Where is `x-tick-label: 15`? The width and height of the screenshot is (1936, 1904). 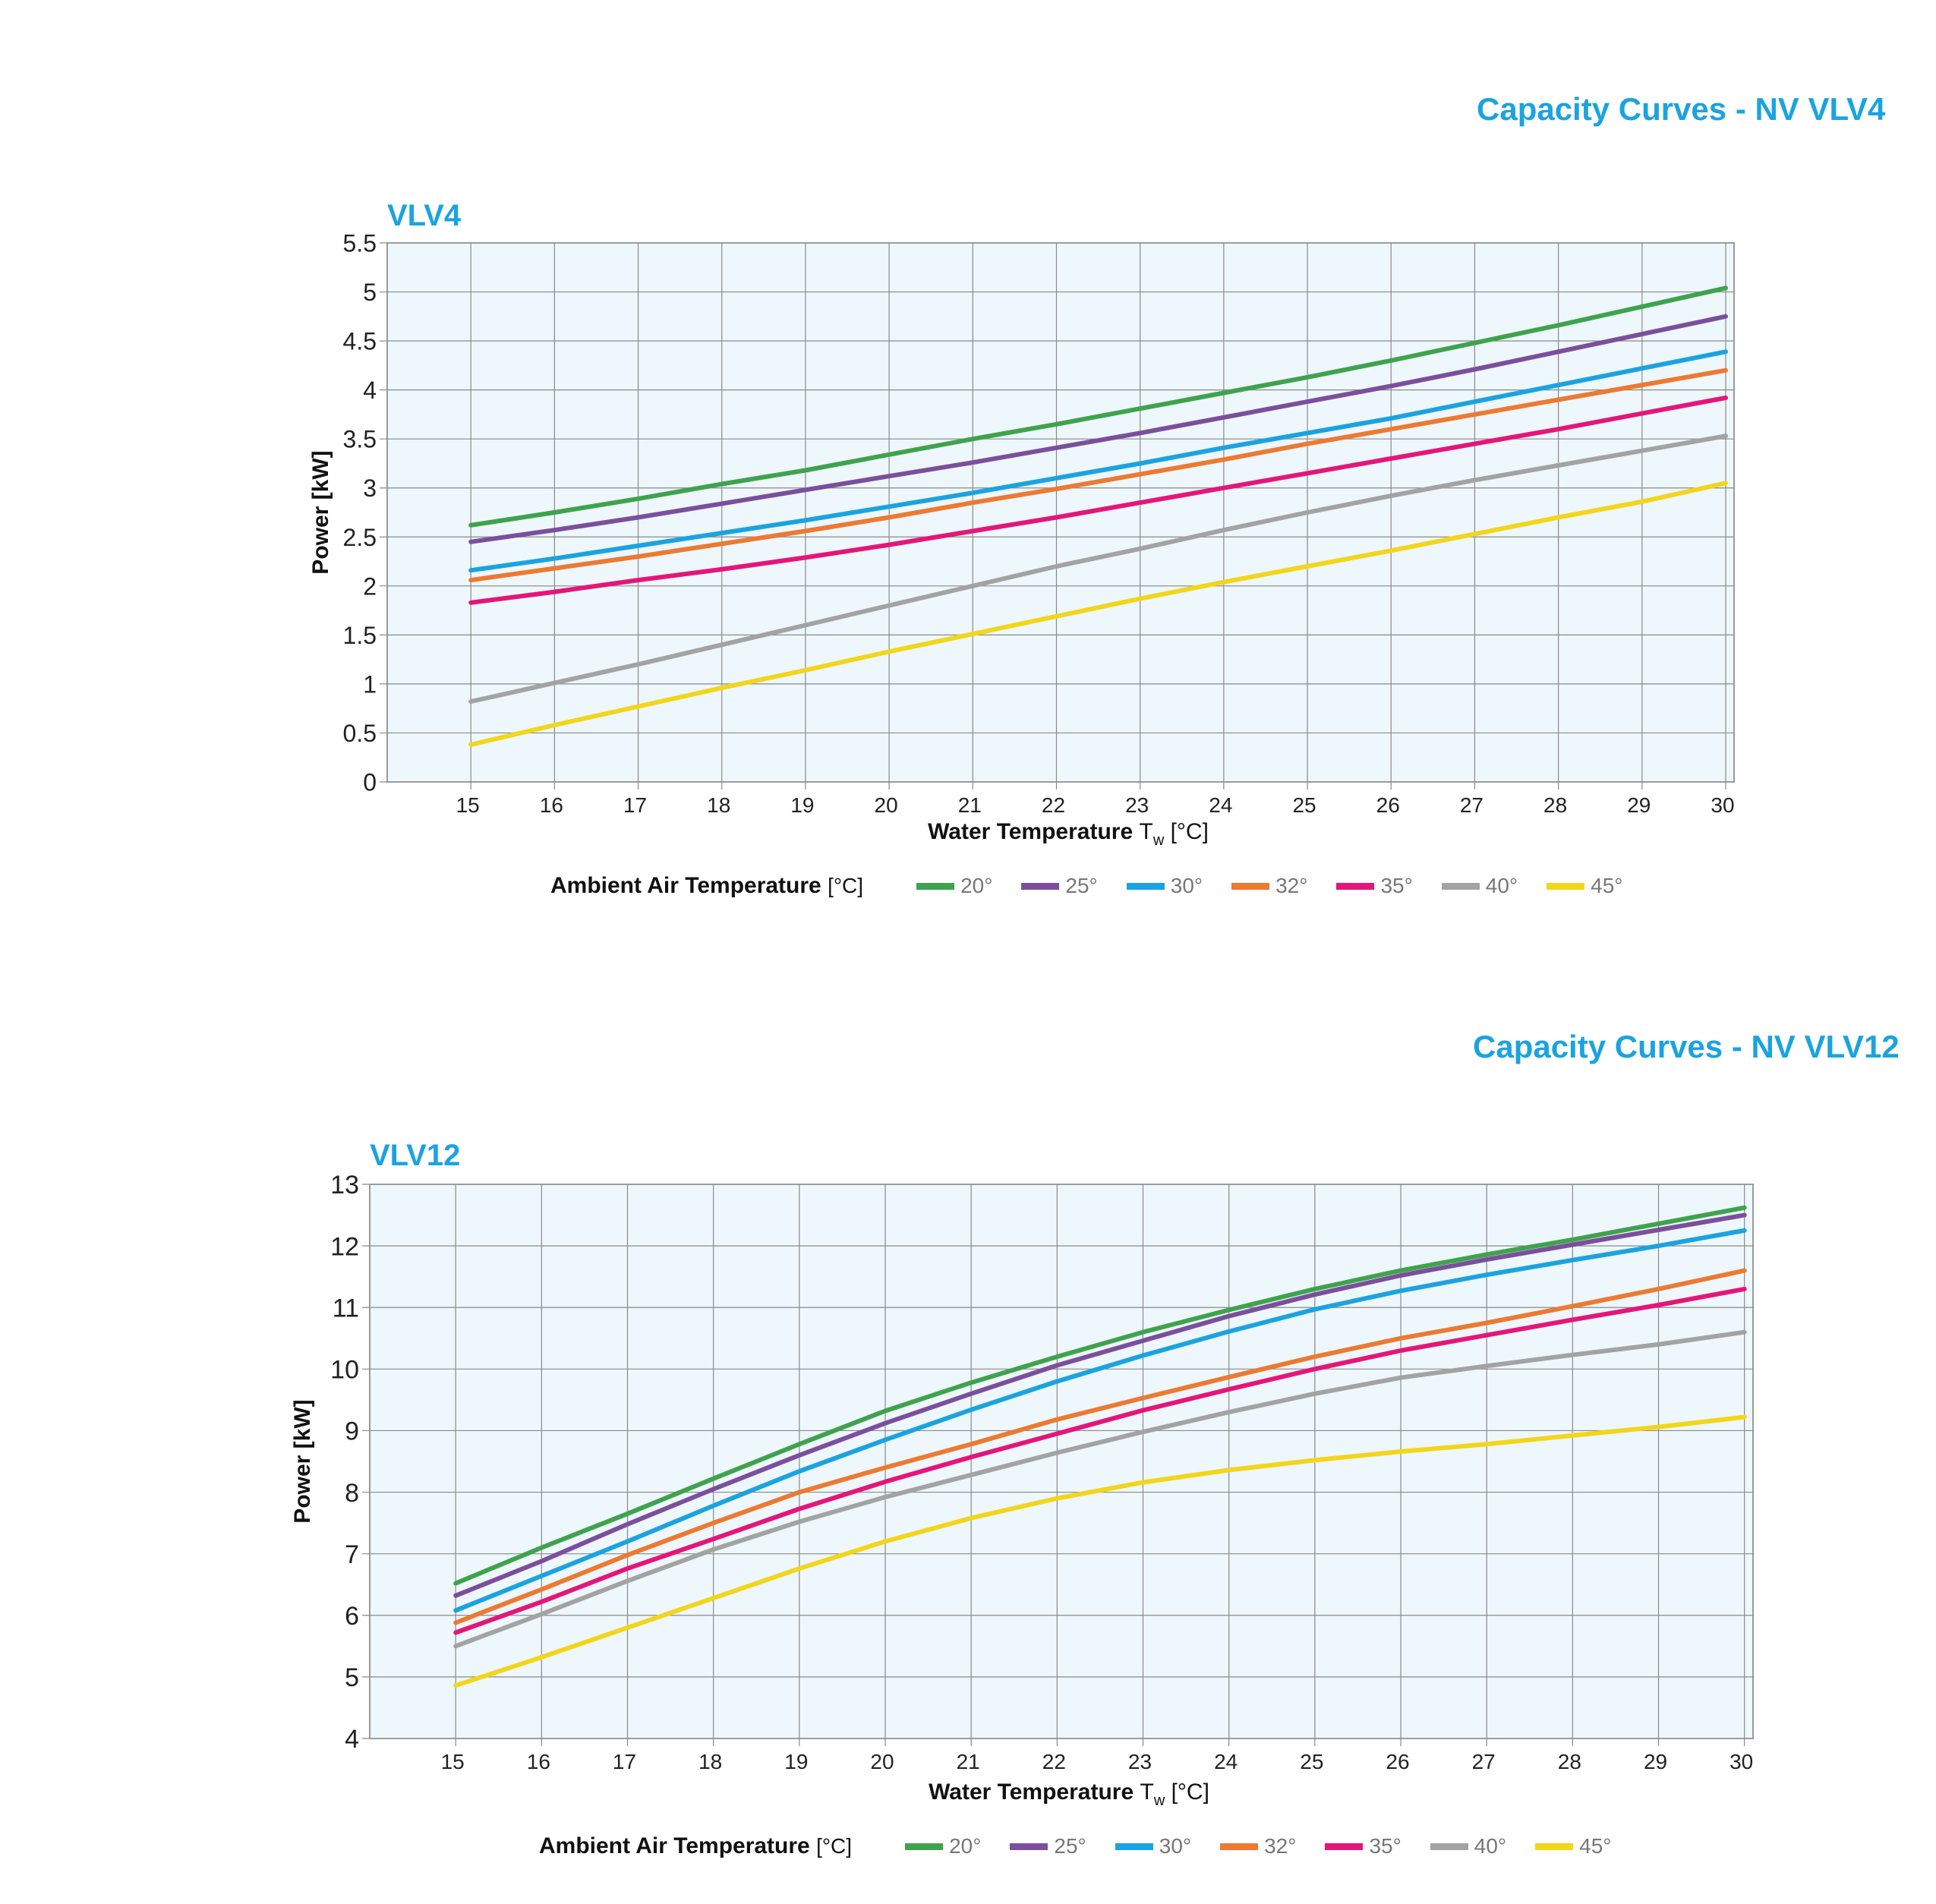 x-tick-label: 15 is located at coordinates (453, 1761).